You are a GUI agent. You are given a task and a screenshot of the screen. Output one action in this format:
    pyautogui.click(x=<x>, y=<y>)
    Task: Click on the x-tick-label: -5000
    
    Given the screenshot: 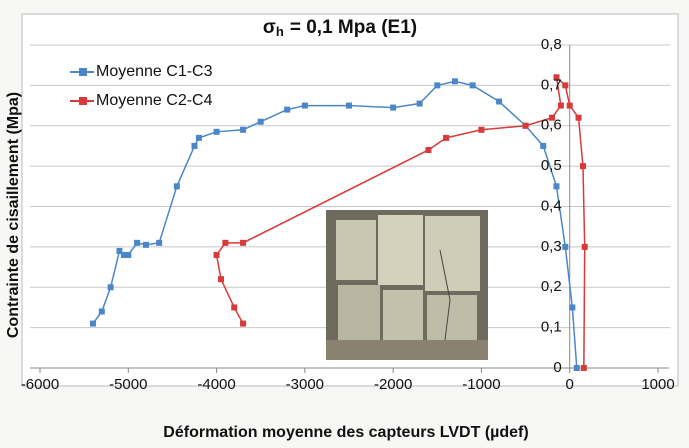 What is the action you would take?
    pyautogui.click(x=128, y=384)
    